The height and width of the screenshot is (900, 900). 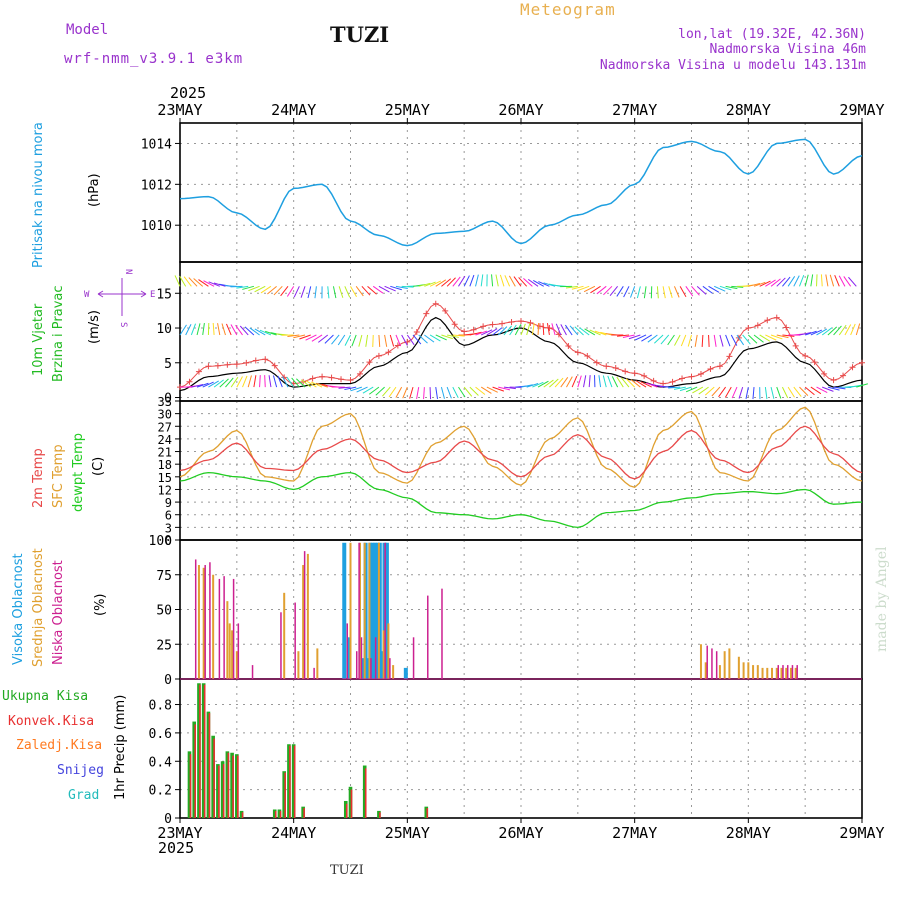 I want to click on y-tick-label: 50, so click(x=164, y=611).